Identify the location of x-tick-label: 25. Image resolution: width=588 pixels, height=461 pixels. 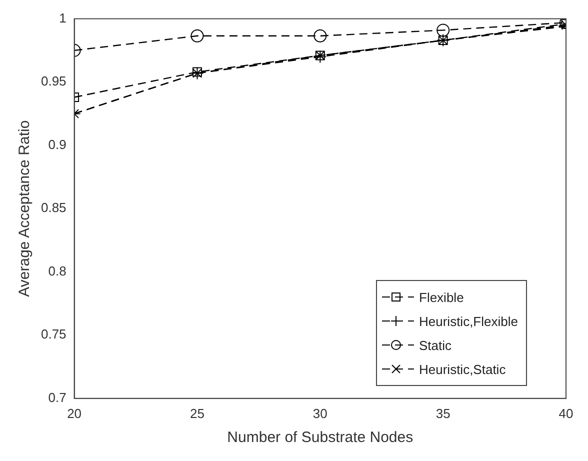
(197, 413).